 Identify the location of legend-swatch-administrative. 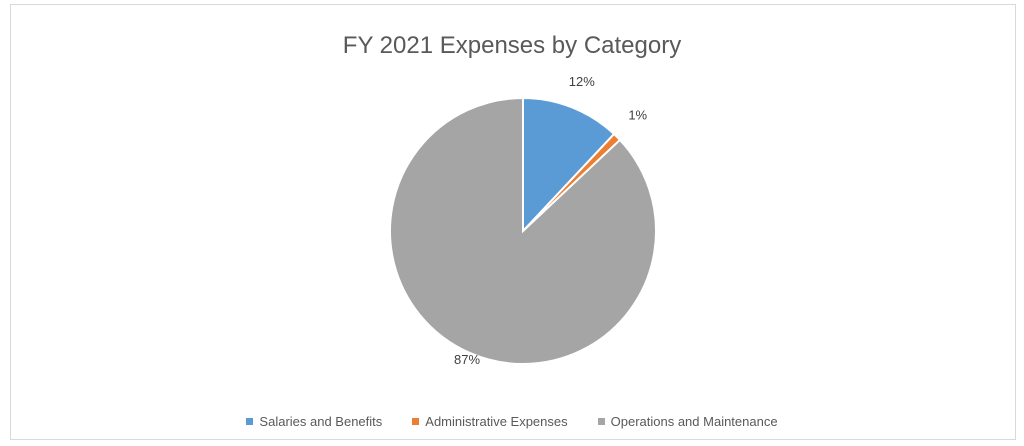
(416, 421).